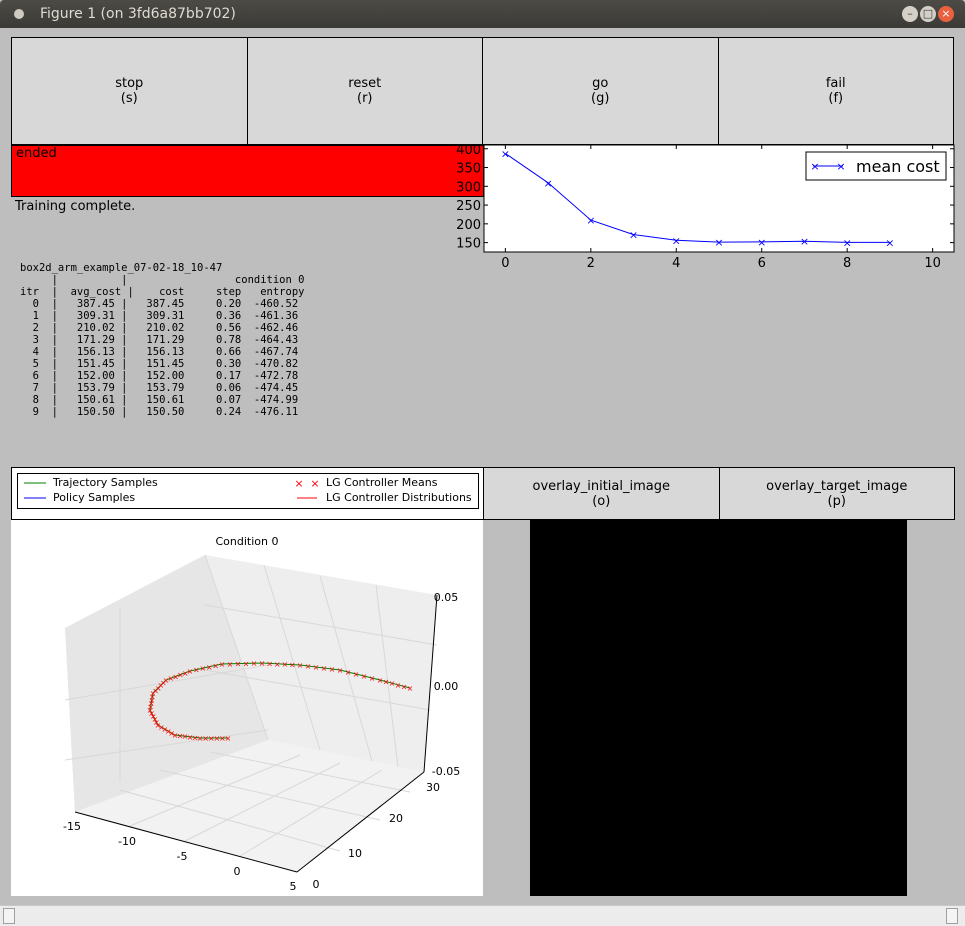 The image size is (965, 926). Describe the element at coordinates (847, 263) in the screenshot. I see `x-tick-label: 8` at that location.